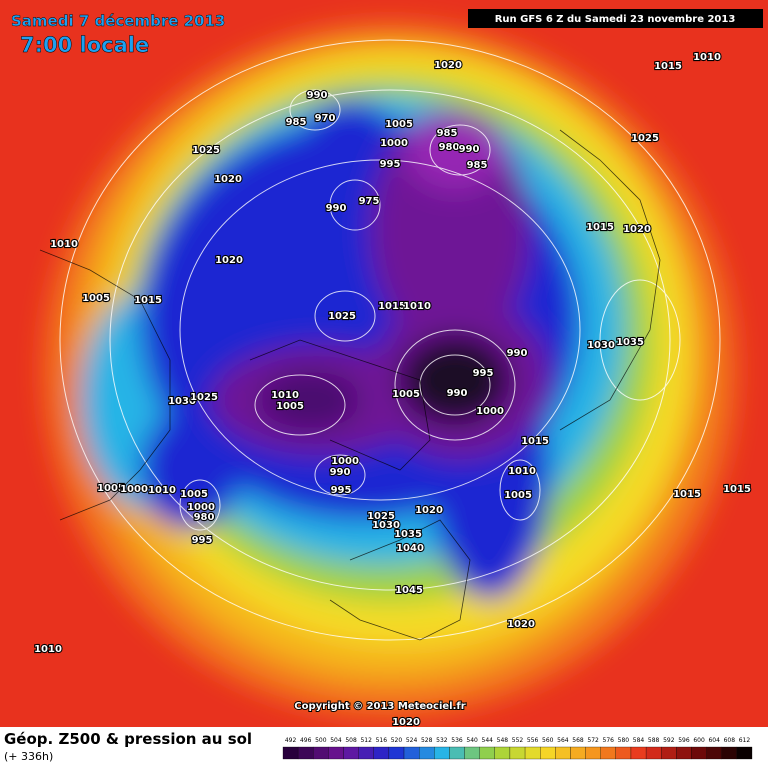  What do you see at coordinates (321, 740) in the screenshot?
I see `colorbar-label: 500` at bounding box center [321, 740].